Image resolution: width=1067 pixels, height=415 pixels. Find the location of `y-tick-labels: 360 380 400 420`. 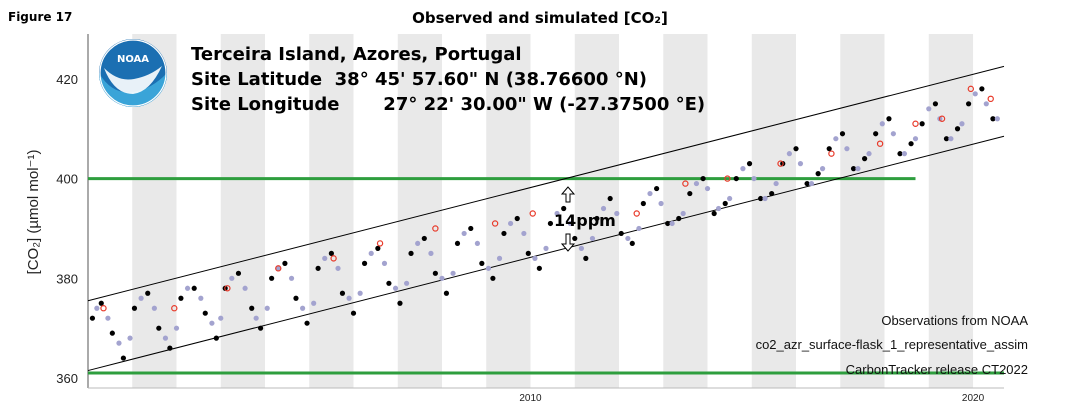

y-tick-labels: 360 380 400 420 is located at coordinates (67, 229).